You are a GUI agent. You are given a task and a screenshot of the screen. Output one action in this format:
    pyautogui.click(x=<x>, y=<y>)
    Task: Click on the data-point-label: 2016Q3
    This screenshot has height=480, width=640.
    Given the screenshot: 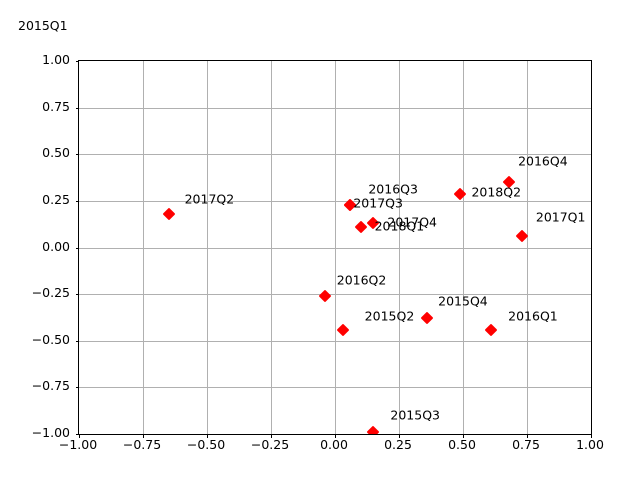 What is the action you would take?
    pyautogui.click(x=393, y=189)
    